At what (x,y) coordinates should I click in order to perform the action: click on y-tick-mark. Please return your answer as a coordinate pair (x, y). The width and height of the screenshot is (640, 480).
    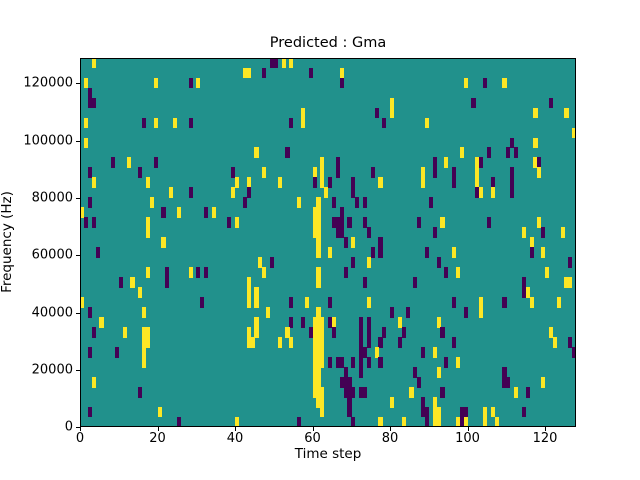
    Looking at the image, I should click on (78, 141).